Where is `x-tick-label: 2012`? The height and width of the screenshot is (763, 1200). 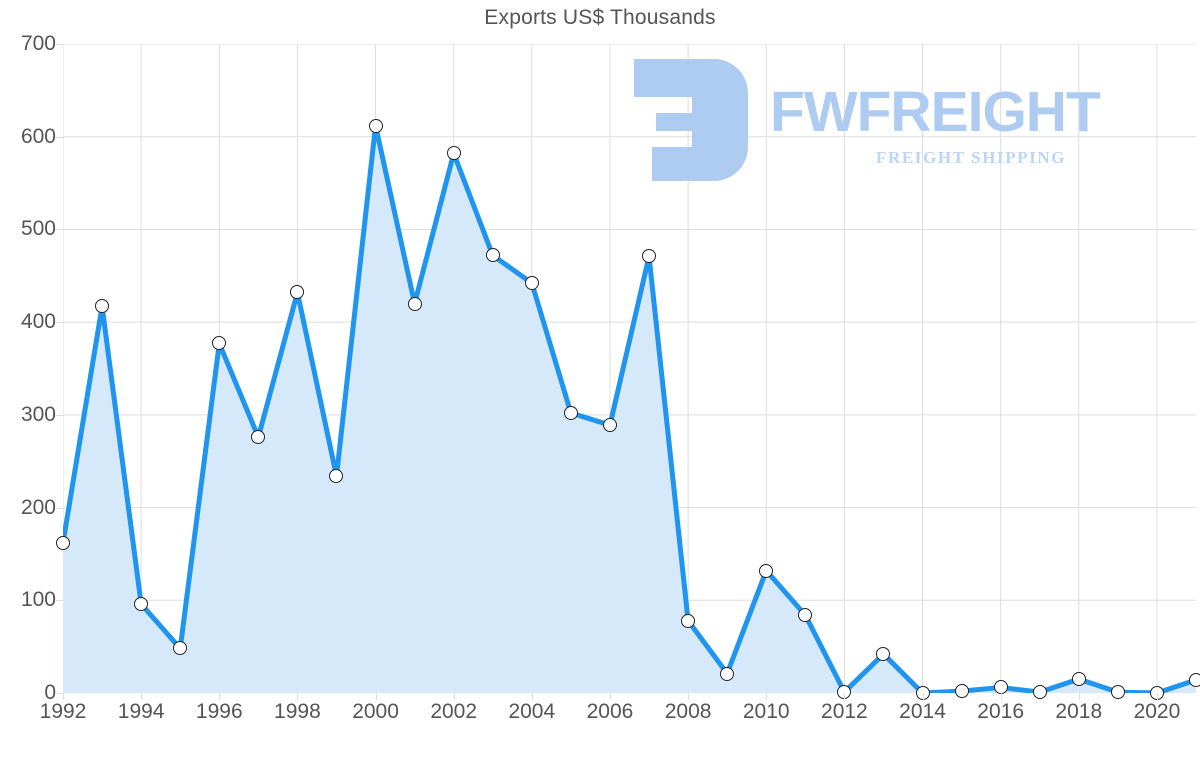
x-tick-label: 2012 is located at coordinates (844, 711).